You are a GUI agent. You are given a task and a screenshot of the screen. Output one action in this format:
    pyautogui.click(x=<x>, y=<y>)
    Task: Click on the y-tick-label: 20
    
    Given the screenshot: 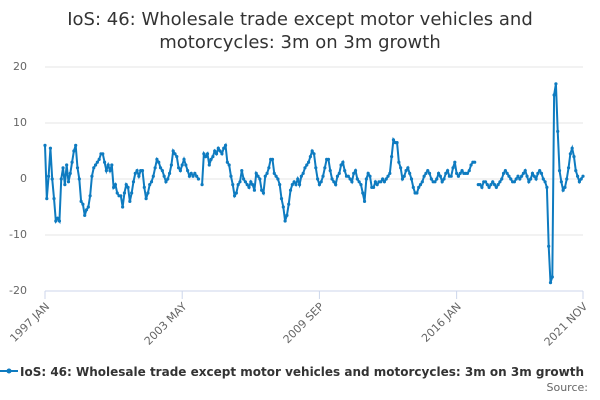 What is the action you would take?
    pyautogui.click(x=20, y=66)
    